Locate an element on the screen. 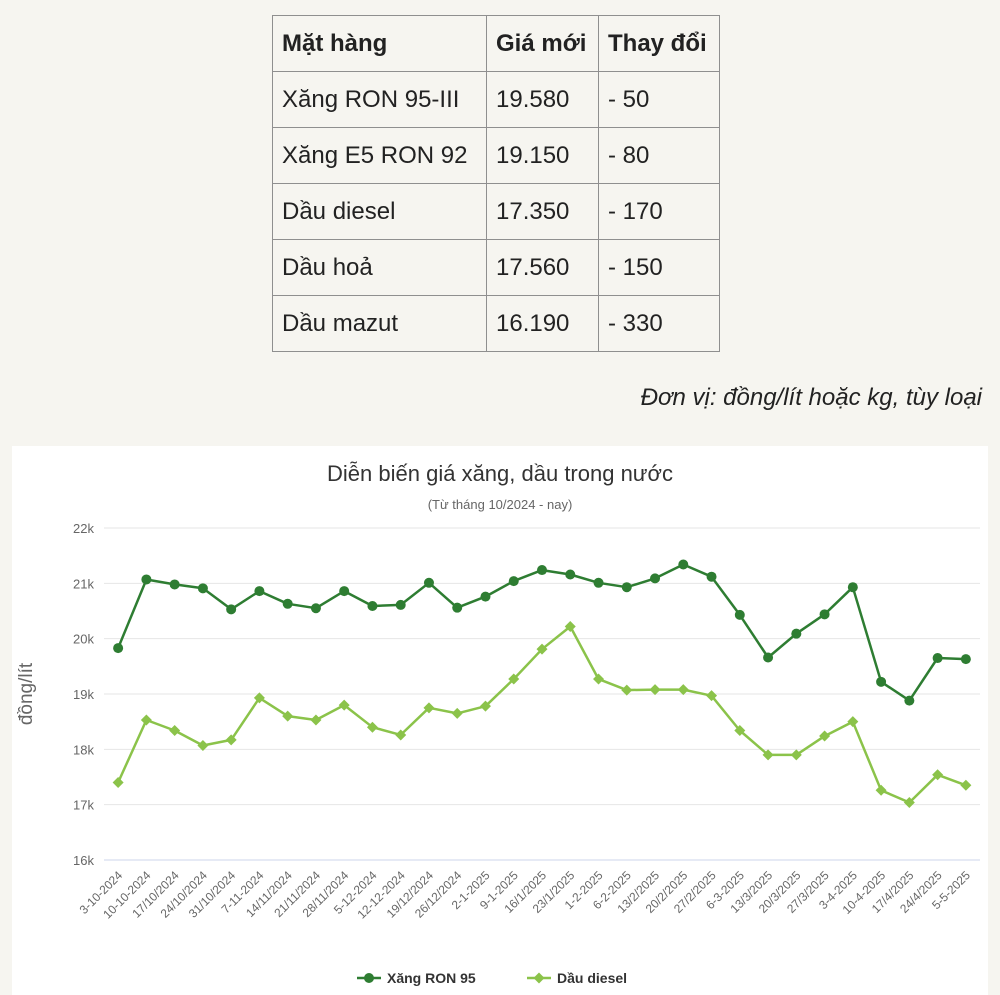 The image size is (1000, 995). legend-label: Dầu diesel is located at coordinates (592, 978).